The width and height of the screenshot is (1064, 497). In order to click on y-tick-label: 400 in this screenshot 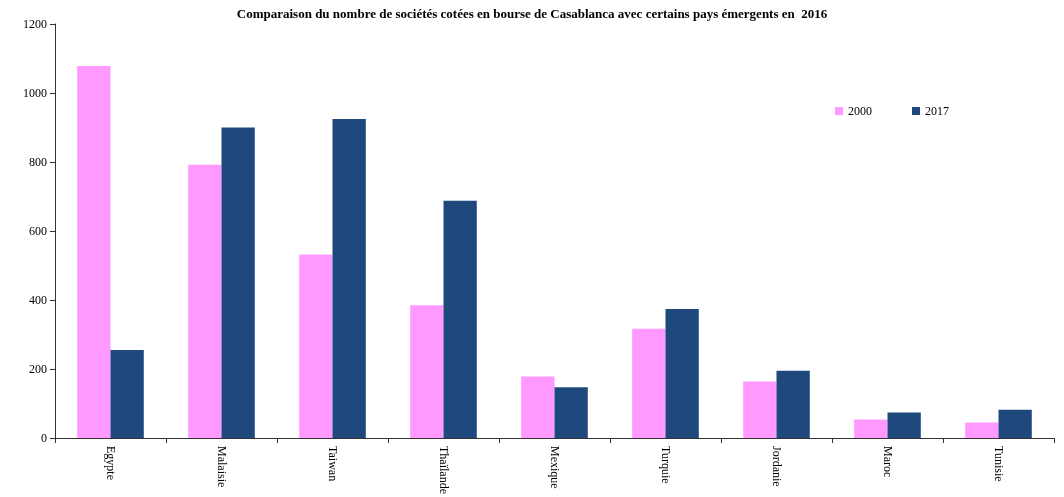, I will do `click(38, 300)`.